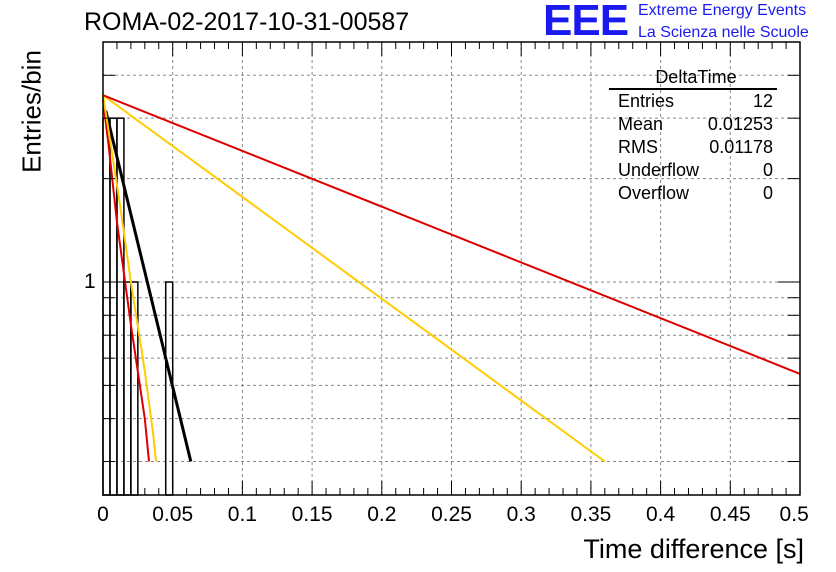 Image resolution: width=836 pixels, height=572 pixels. What do you see at coordinates (762, 101) in the screenshot?
I see `stats-value: 12` at bounding box center [762, 101].